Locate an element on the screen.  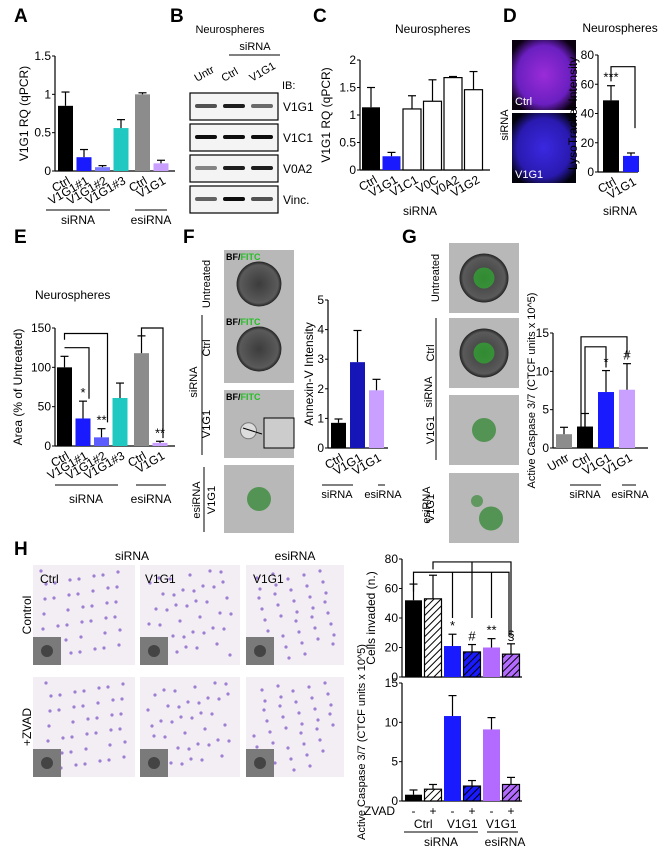
y-tick-label: 1 is located at coordinates (320, 418).